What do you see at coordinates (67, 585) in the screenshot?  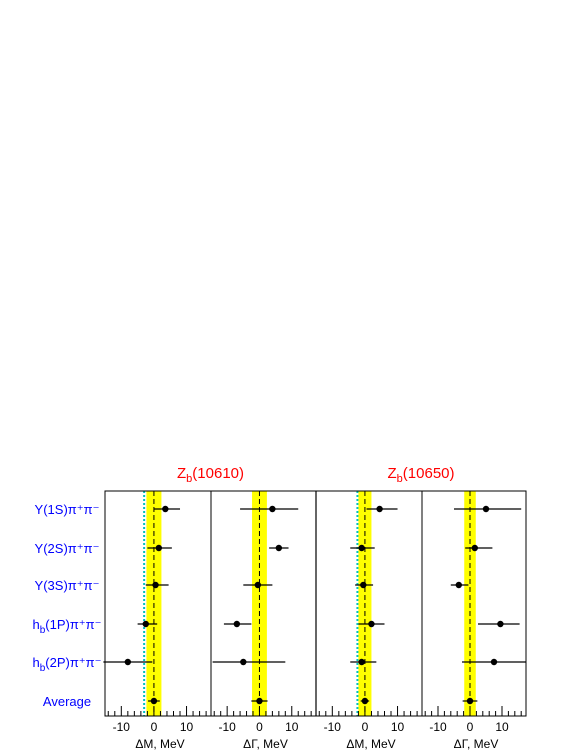 I see `row-label: Υ(3S)π⁺π⁻` at bounding box center [67, 585].